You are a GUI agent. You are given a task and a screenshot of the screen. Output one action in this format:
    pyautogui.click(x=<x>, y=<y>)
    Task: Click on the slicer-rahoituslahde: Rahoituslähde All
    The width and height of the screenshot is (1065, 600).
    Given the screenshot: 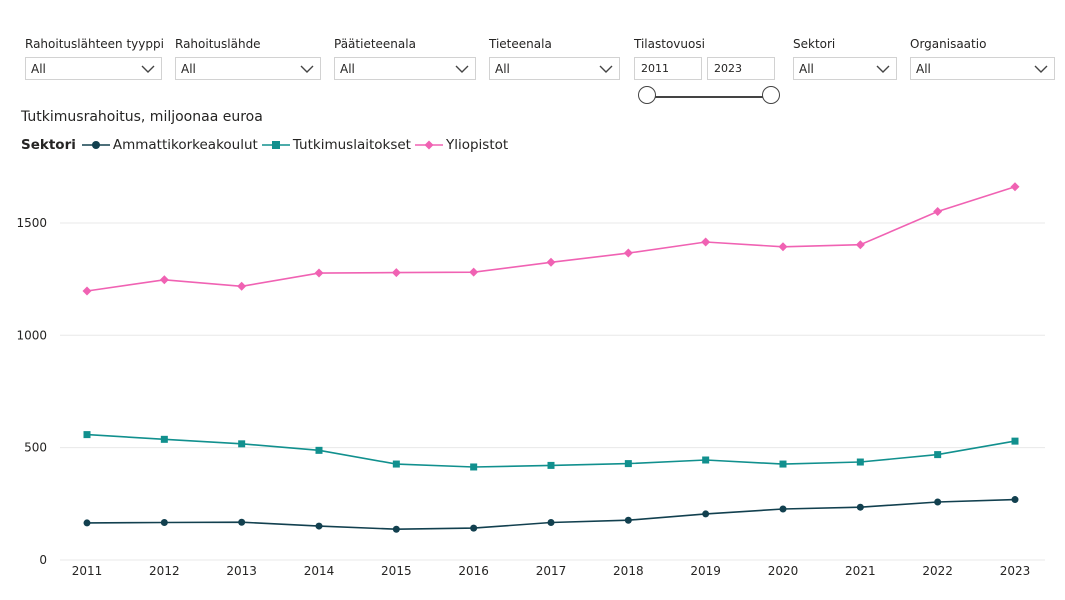 What is the action you would take?
    pyautogui.click(x=248, y=58)
    